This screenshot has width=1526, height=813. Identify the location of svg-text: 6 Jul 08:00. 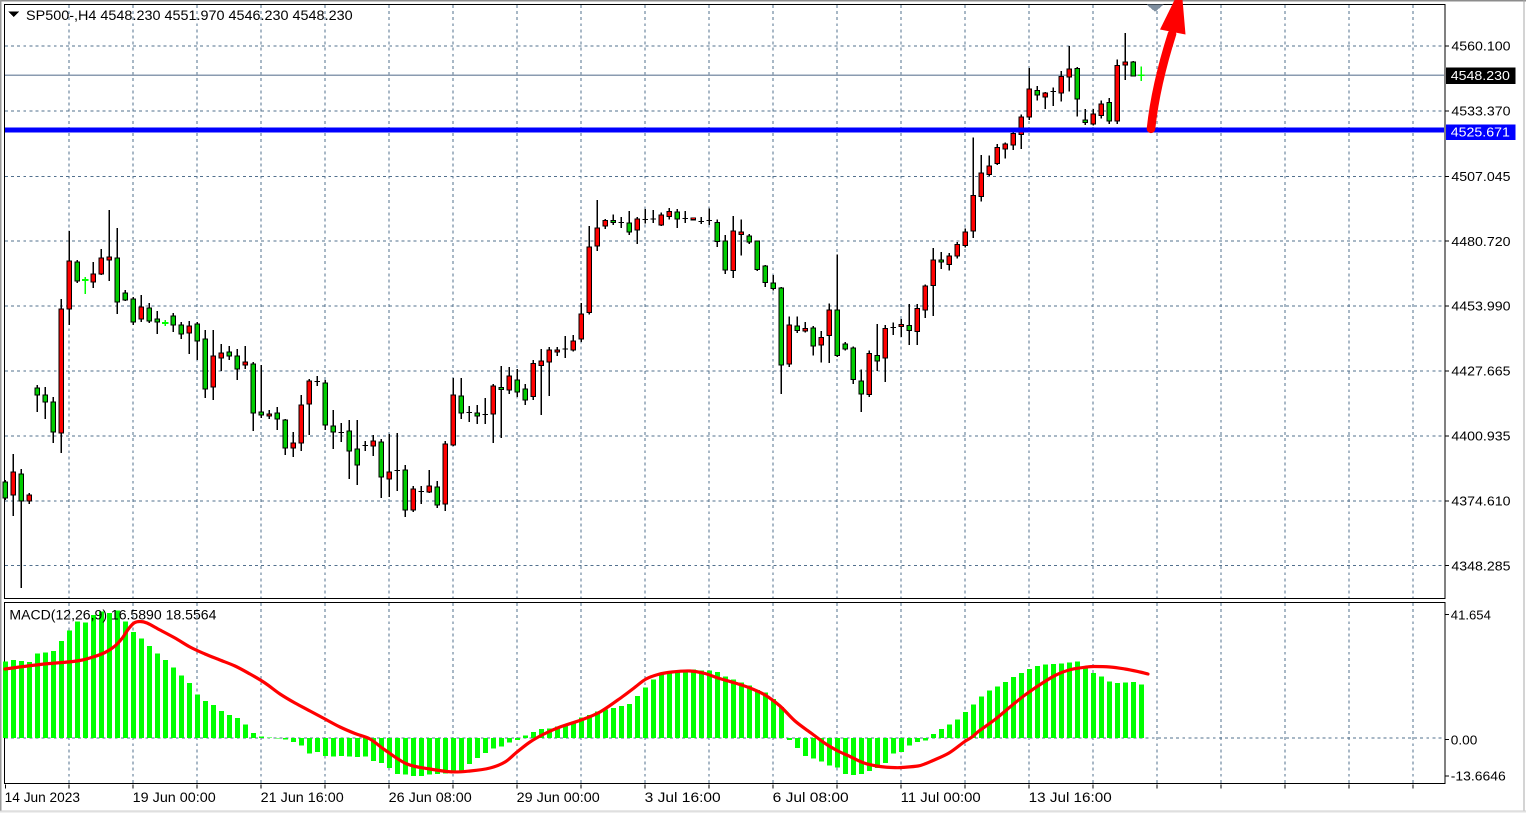
(811, 797).